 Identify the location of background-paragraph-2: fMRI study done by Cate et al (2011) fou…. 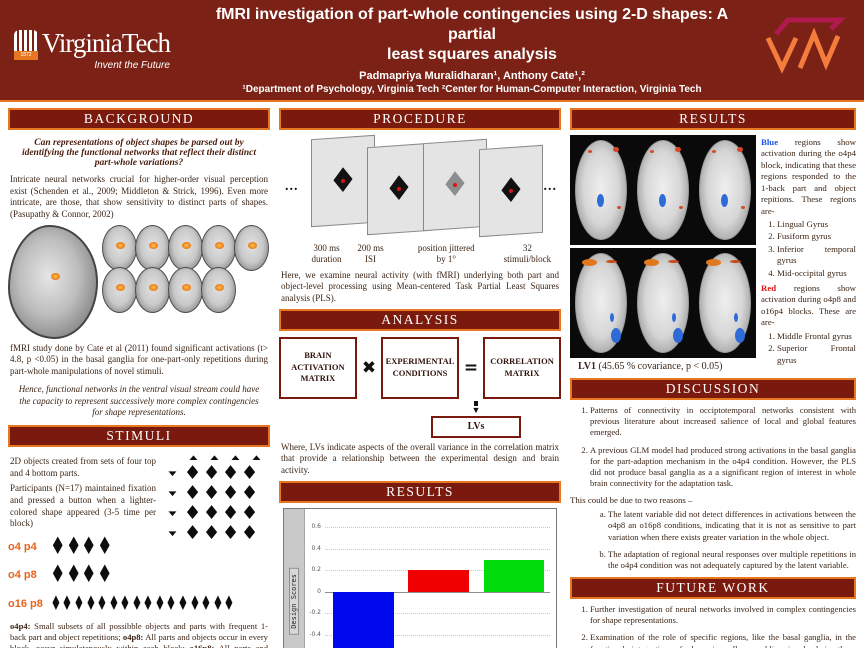
(139, 359).